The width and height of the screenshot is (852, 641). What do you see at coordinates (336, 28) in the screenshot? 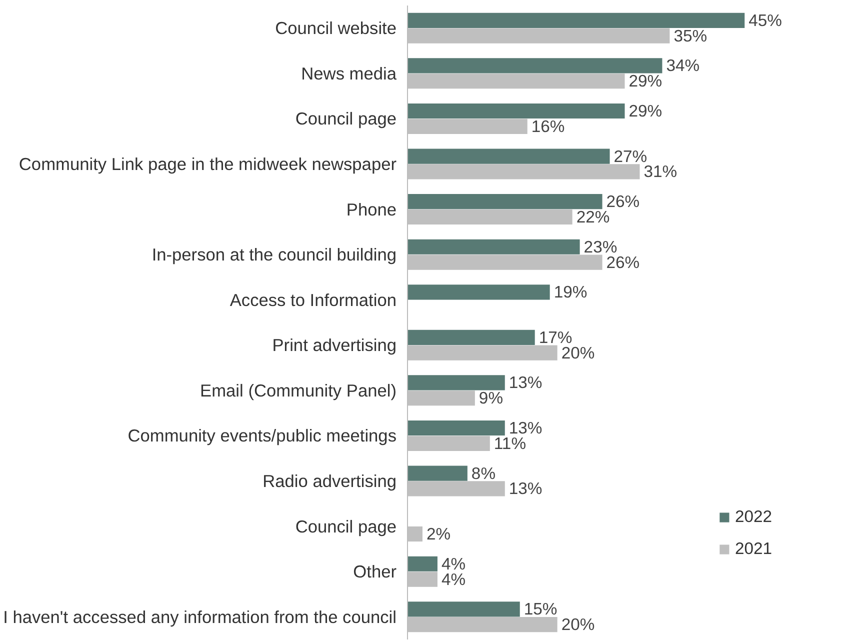
I see `y-tick-label: Council website` at bounding box center [336, 28].